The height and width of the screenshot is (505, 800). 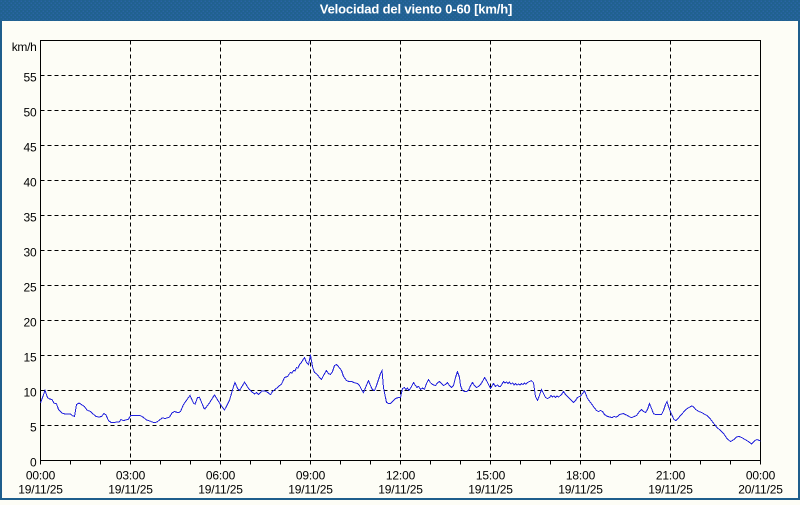 What do you see at coordinates (30, 183) in the screenshot?
I see `svg-text: 40` at bounding box center [30, 183].